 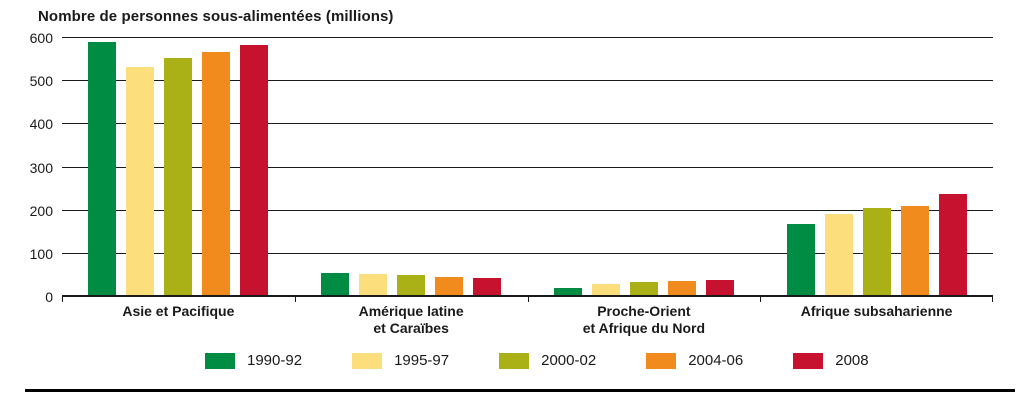 I want to click on x-axis-category-line: et Afrique du Nord, so click(x=644, y=328).